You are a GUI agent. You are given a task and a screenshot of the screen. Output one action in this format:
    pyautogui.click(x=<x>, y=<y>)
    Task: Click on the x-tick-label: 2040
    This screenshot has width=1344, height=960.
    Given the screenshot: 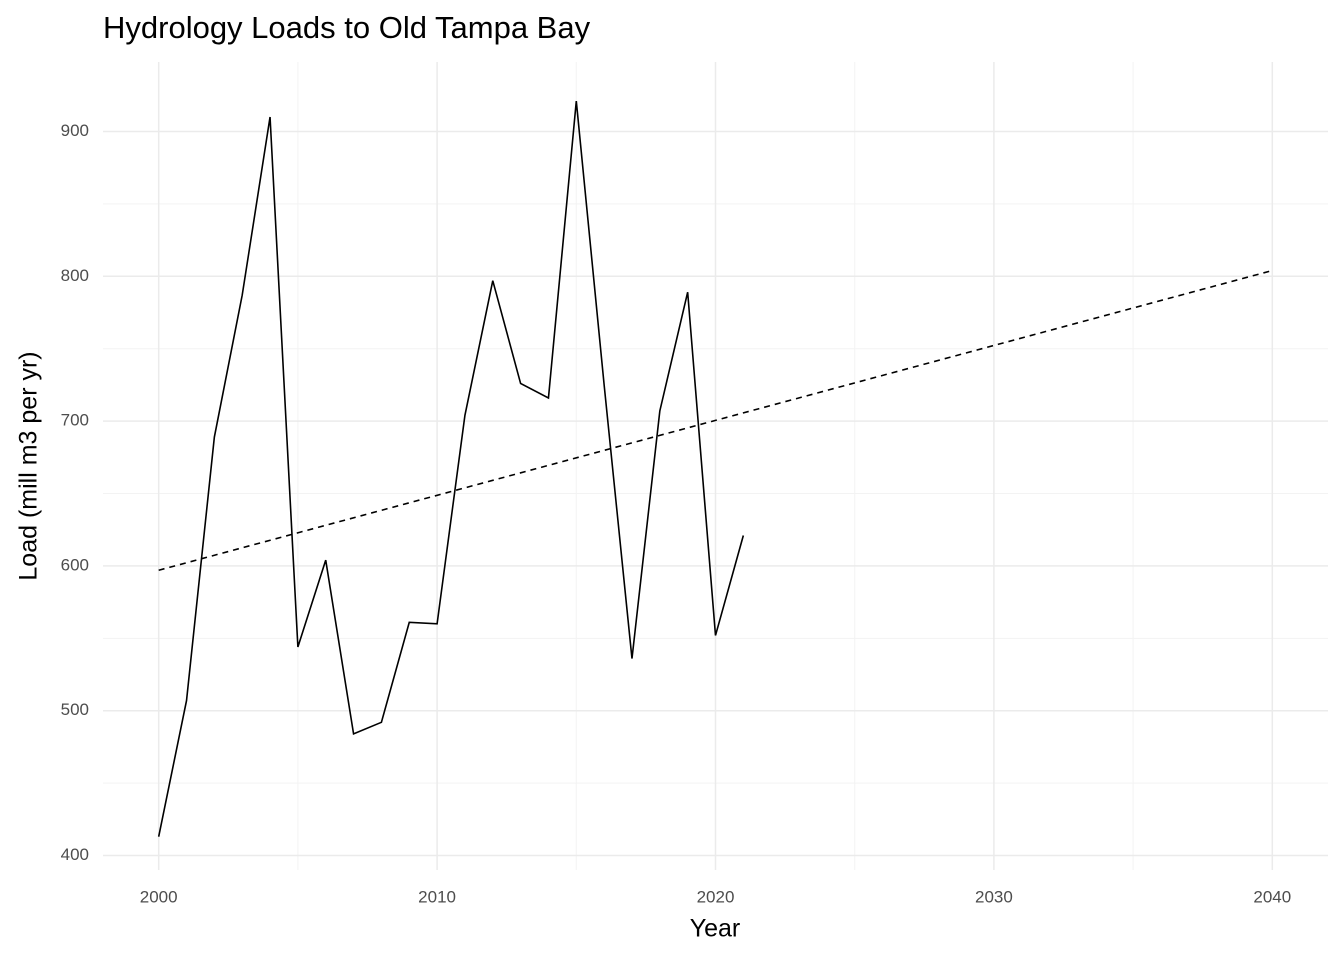 What is the action you would take?
    pyautogui.click(x=1272, y=896)
    